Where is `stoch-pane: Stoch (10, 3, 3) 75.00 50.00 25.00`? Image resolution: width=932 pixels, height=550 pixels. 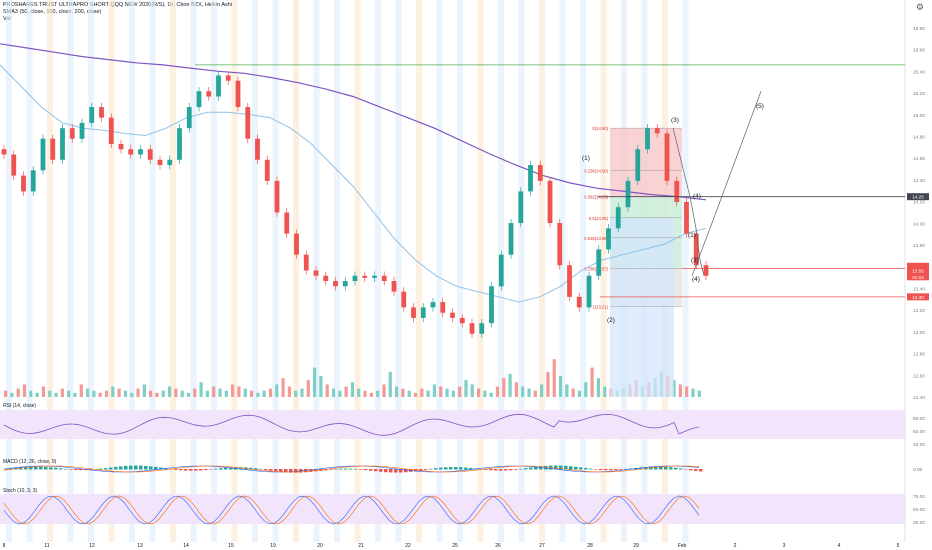
stoch-pane: Stoch (10, 3, 3) 75.00 50.00 25.00 is located at coordinates (464, 507).